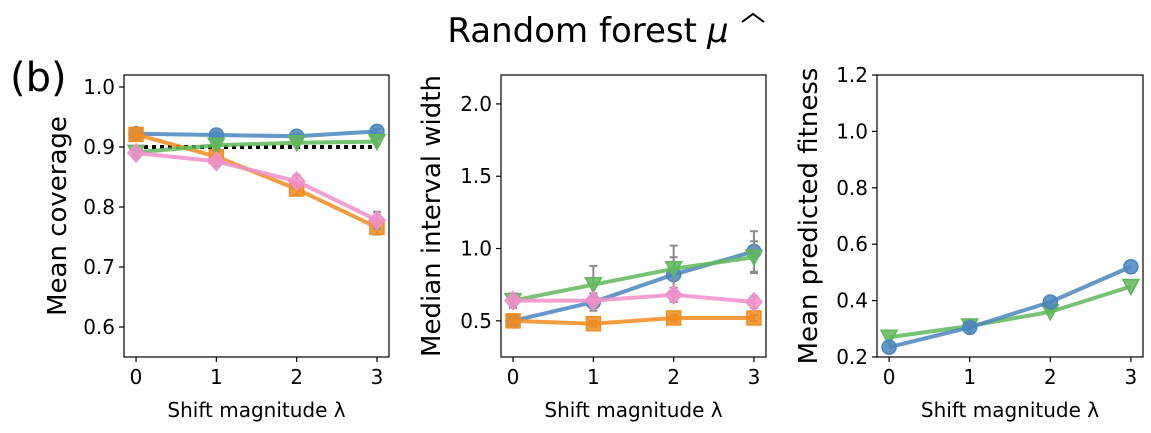 The image size is (1151, 433). What do you see at coordinates (852, 301) in the screenshot?
I see `y-tick-label: 0.4` at bounding box center [852, 301].